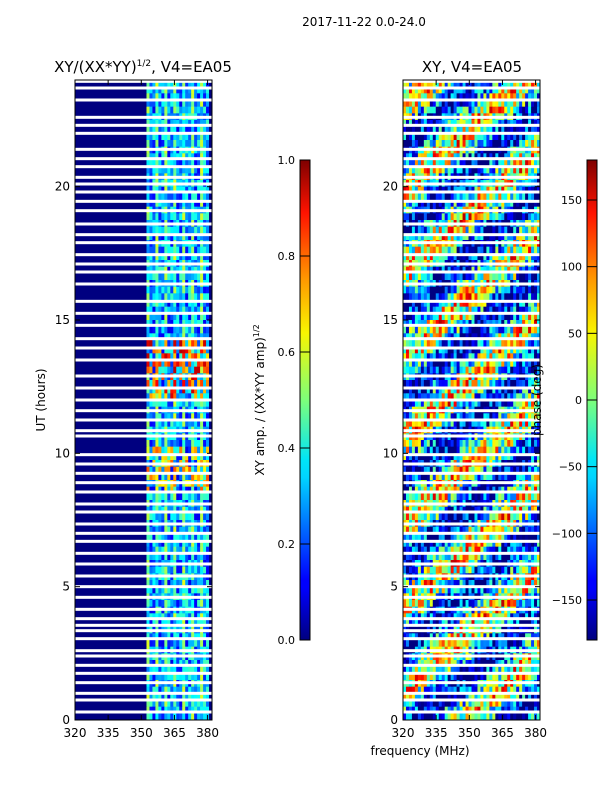 Image resolution: width=600 pixels, height=800 pixels. What do you see at coordinates (143, 625) in the screenshot?
I see `flagged-row` at bounding box center [143, 625].